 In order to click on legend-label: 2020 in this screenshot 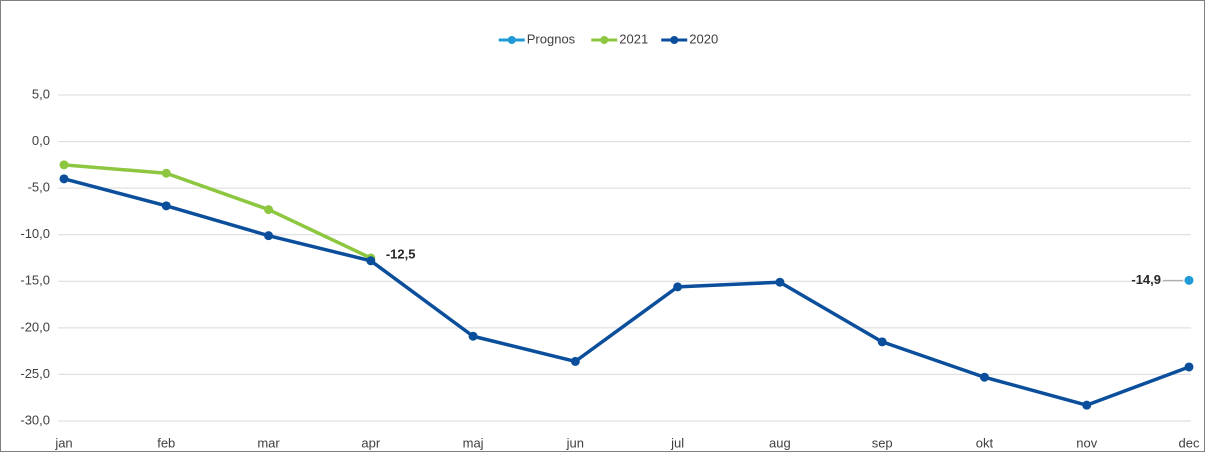, I will do `click(703, 38)`.